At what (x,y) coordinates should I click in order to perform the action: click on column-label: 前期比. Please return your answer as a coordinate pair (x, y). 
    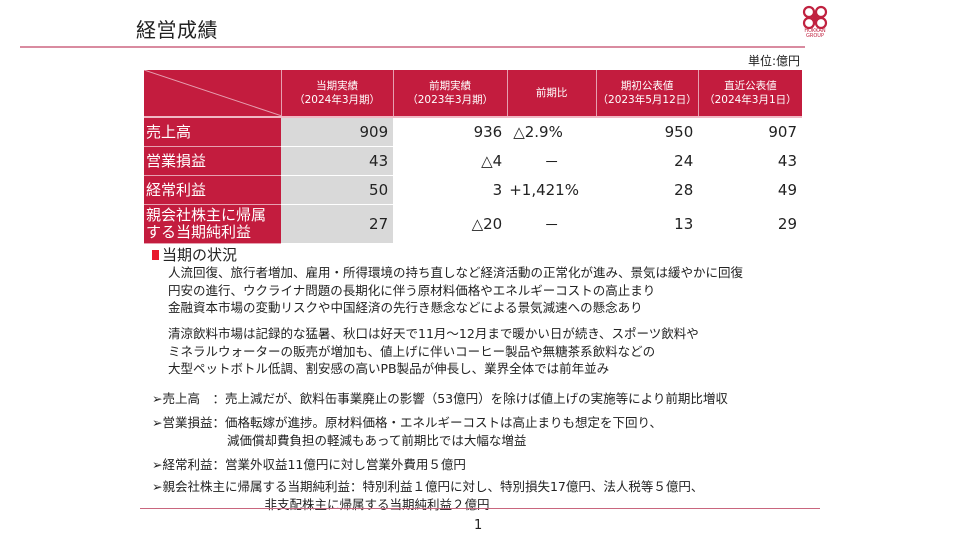
    Looking at the image, I should click on (551, 93).